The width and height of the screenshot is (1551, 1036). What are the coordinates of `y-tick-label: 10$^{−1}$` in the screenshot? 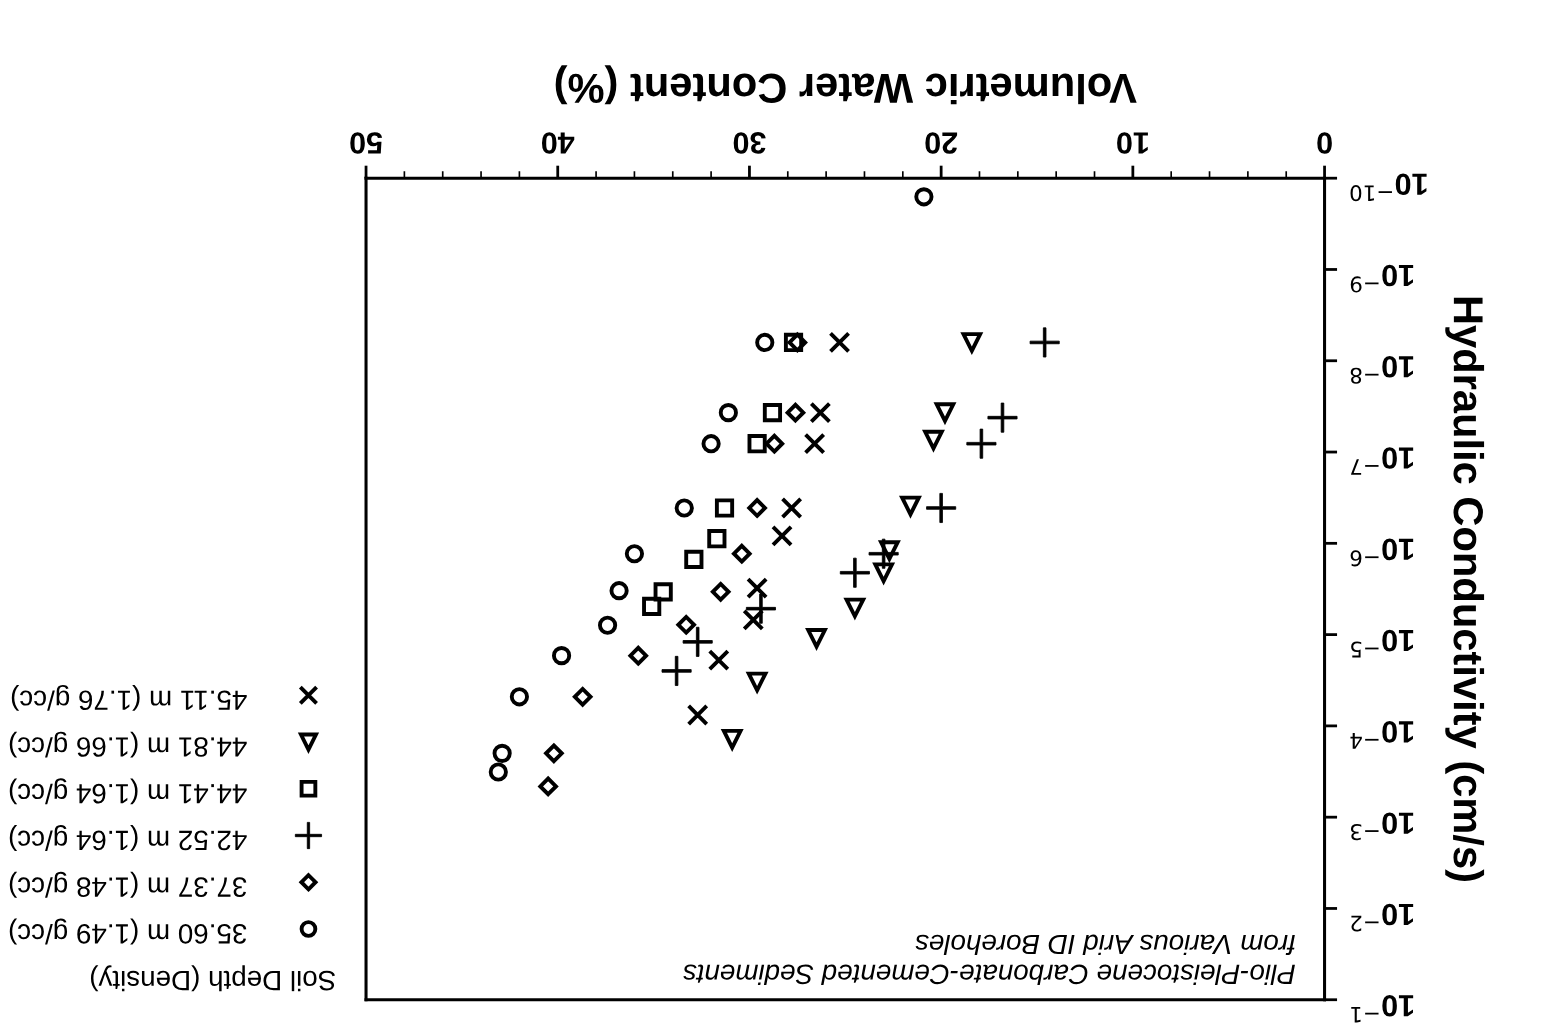 It's located at (1382, 1008).